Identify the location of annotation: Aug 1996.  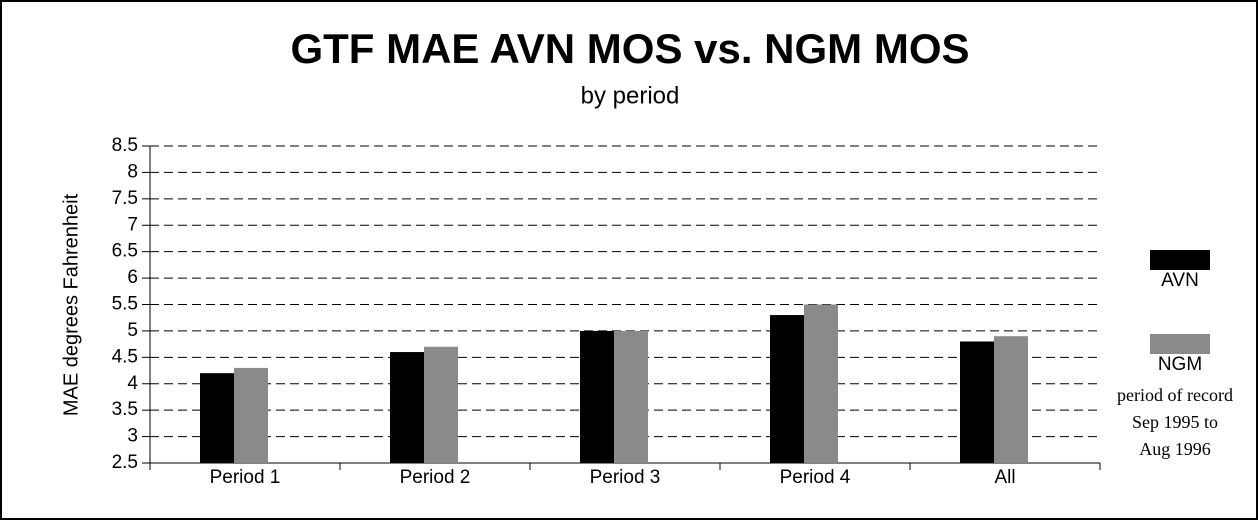
(1175, 449).